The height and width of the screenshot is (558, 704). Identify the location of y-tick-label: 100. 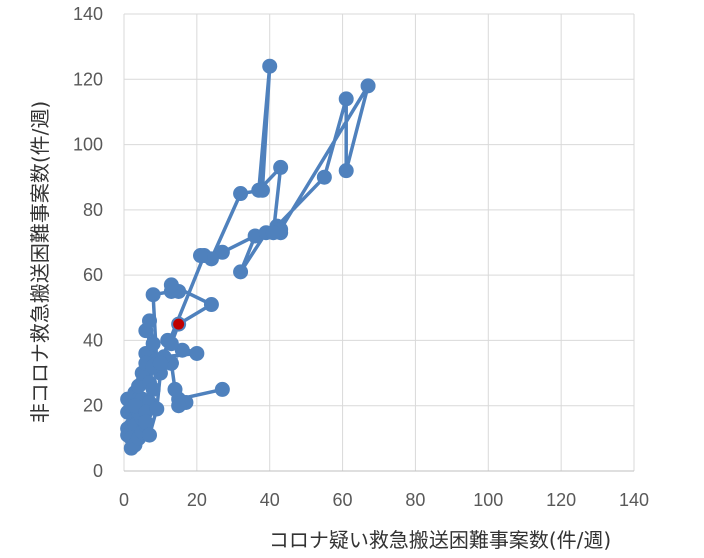
(88, 145).